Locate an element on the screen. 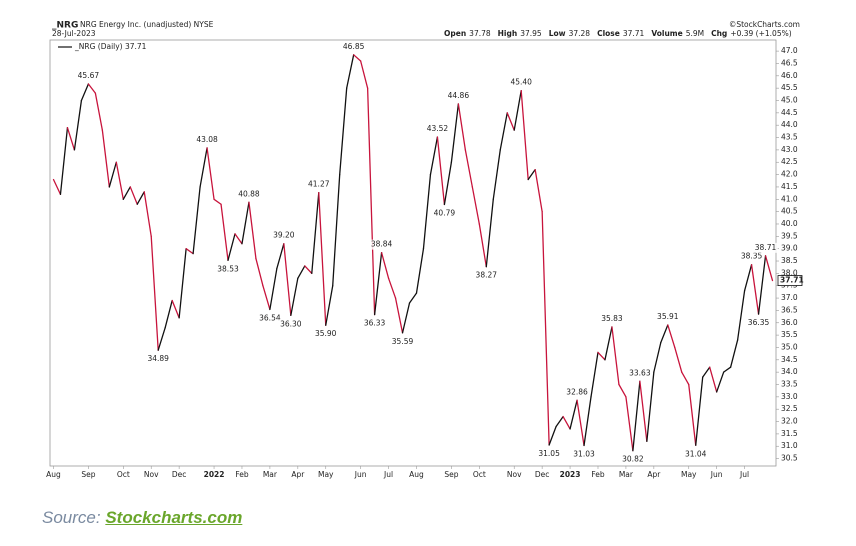 The height and width of the screenshot is (546, 856). x-tick-label: Apr is located at coordinates (654, 474).